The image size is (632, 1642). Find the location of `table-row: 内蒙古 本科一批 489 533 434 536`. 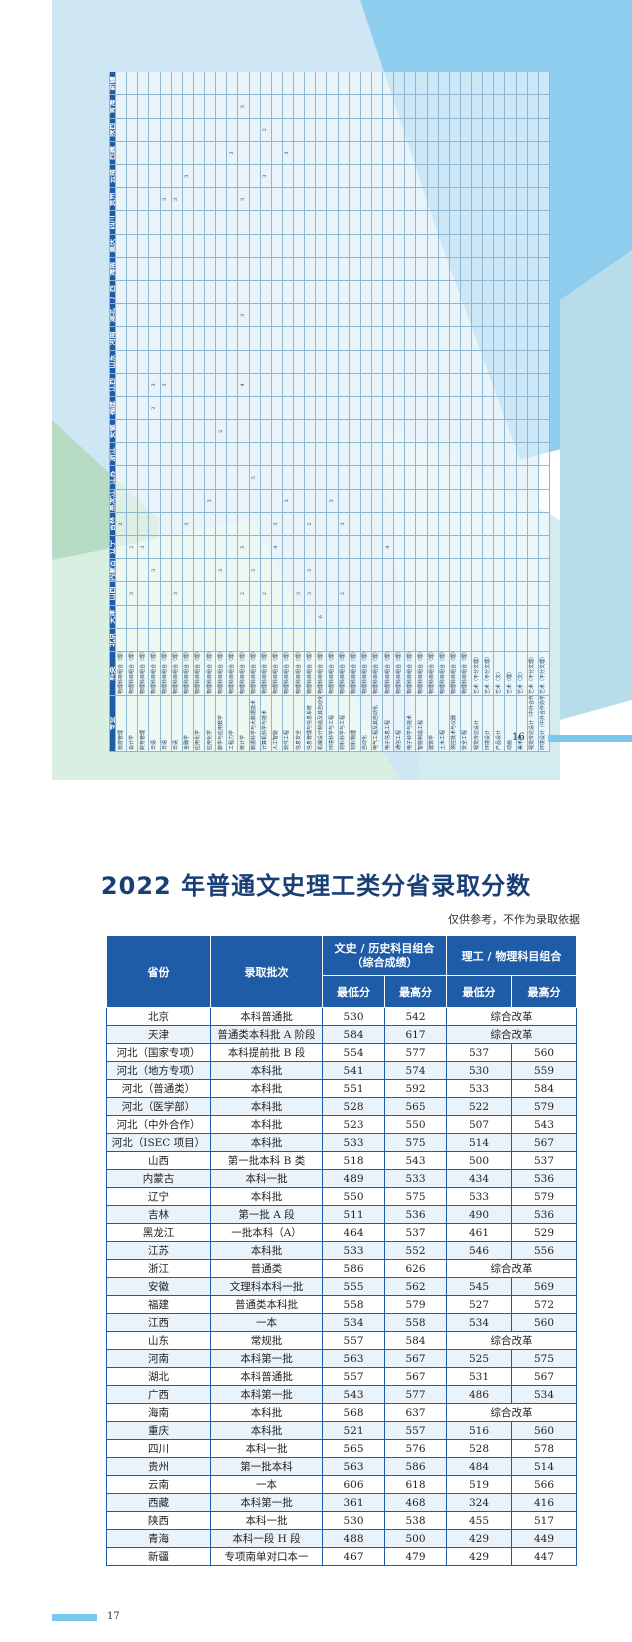

table-row: 内蒙古 本科一批 489 533 434 536 is located at coordinates (341, 1178).